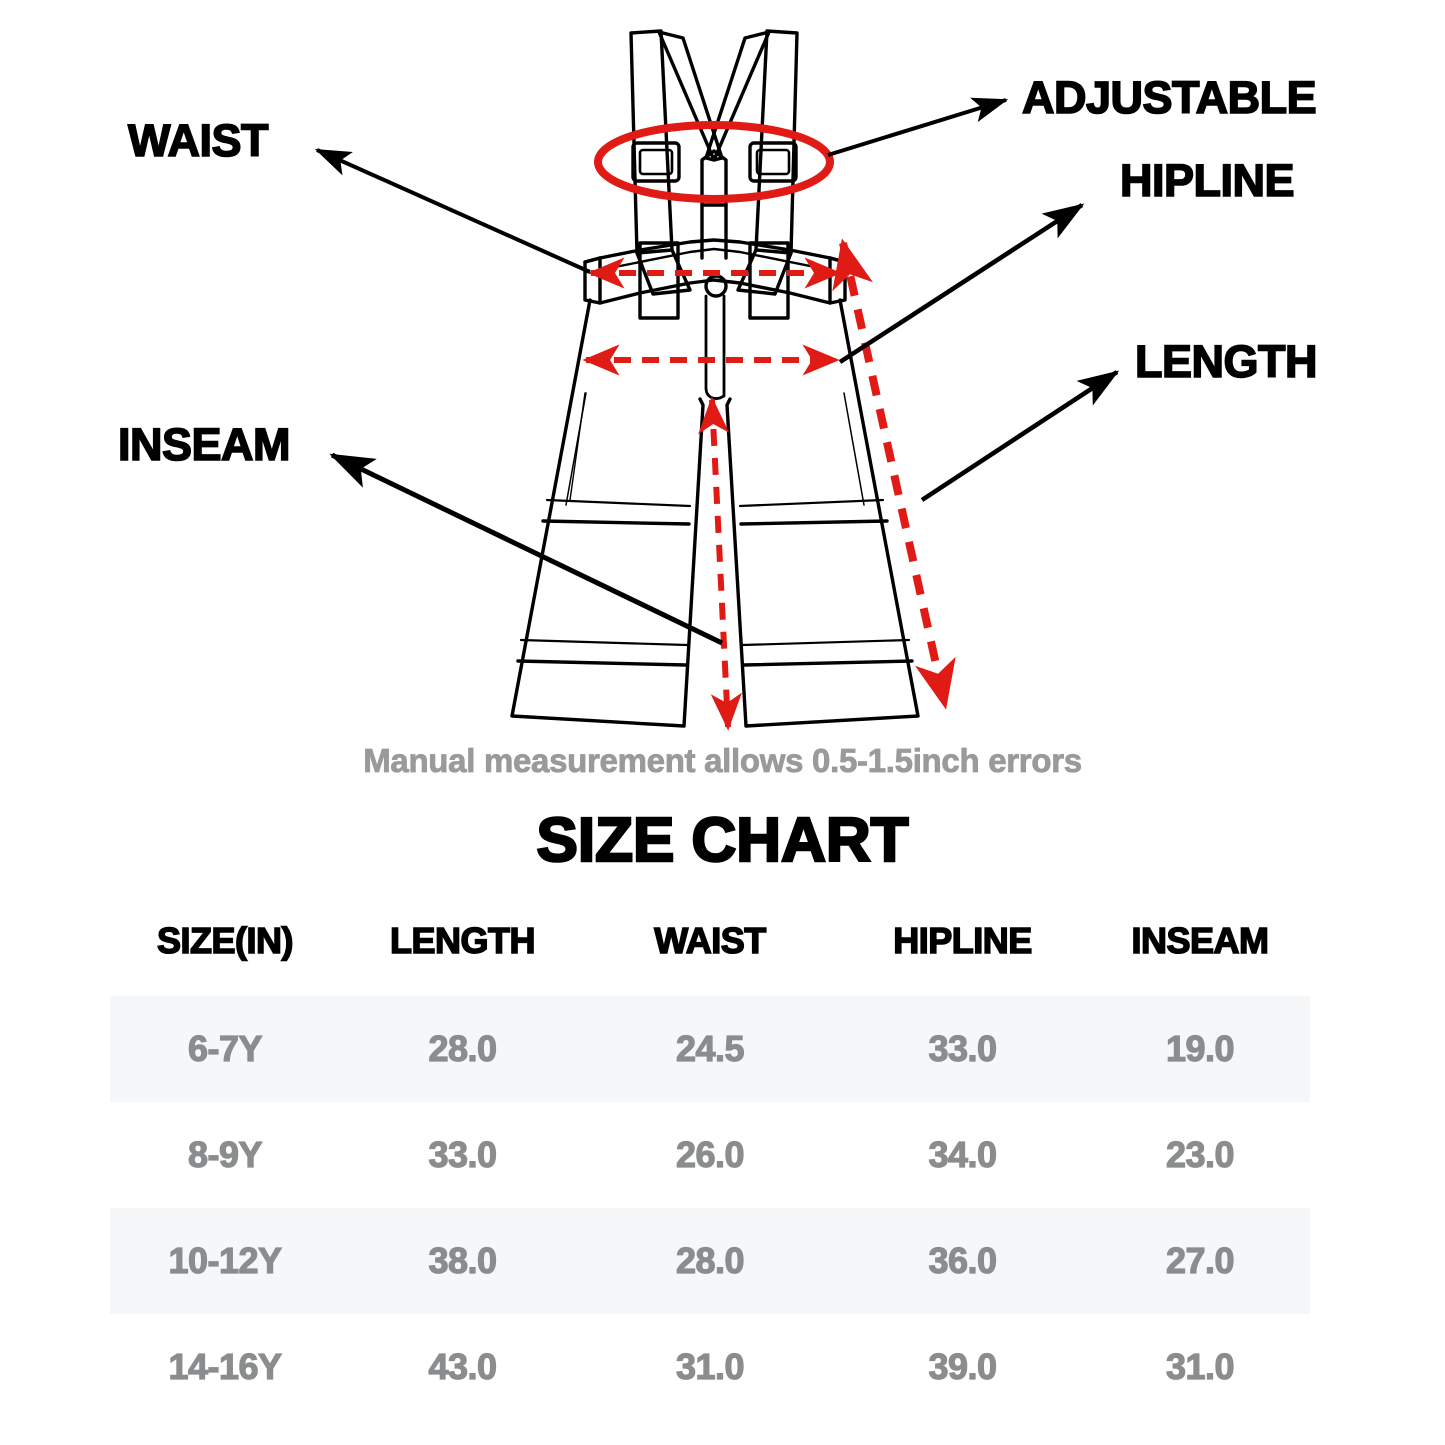 This screenshot has height=1445, width=1445. I want to click on cell-hipline: 33.0, so click(962, 1049).